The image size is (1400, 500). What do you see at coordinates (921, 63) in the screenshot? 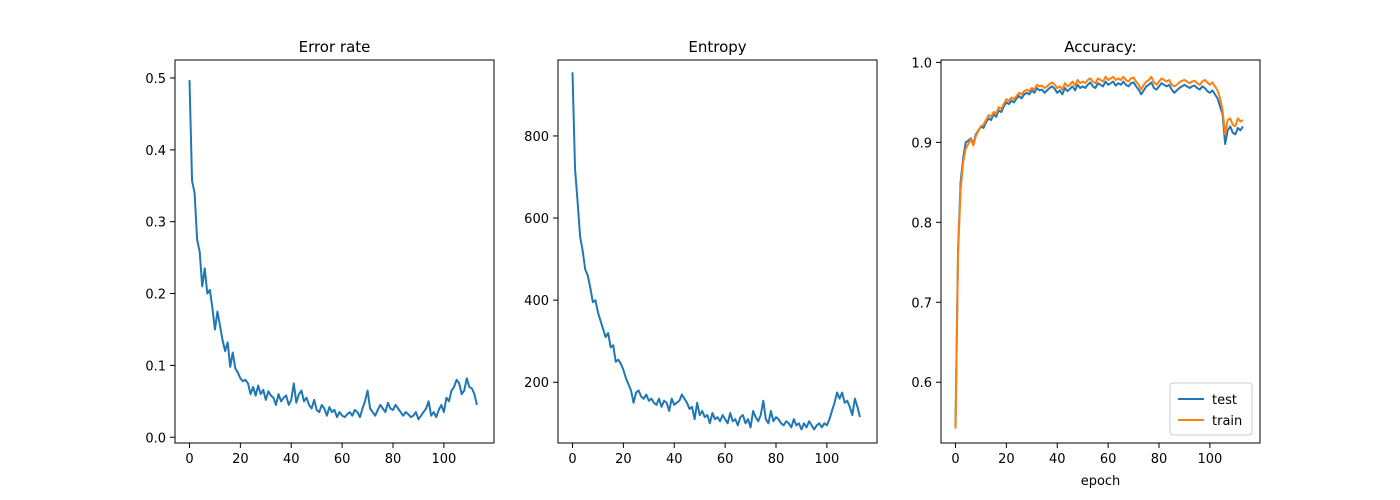
I see `y-tick-label: 1.0` at bounding box center [921, 63].